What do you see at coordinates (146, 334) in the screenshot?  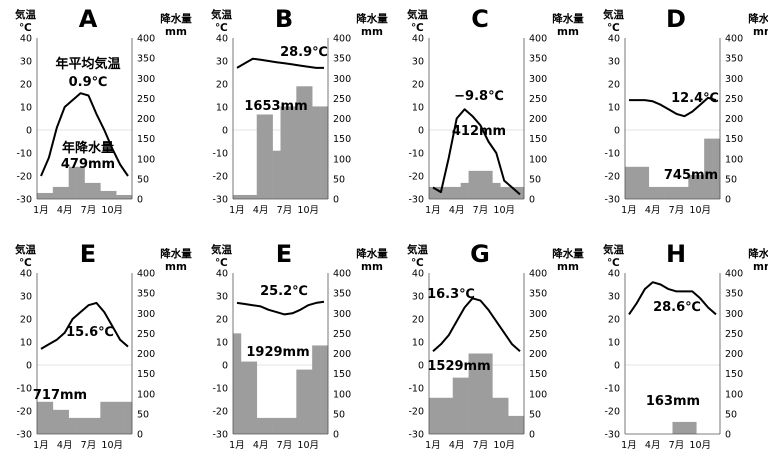 I see `precip-tick-label: 250` at bounding box center [146, 334].